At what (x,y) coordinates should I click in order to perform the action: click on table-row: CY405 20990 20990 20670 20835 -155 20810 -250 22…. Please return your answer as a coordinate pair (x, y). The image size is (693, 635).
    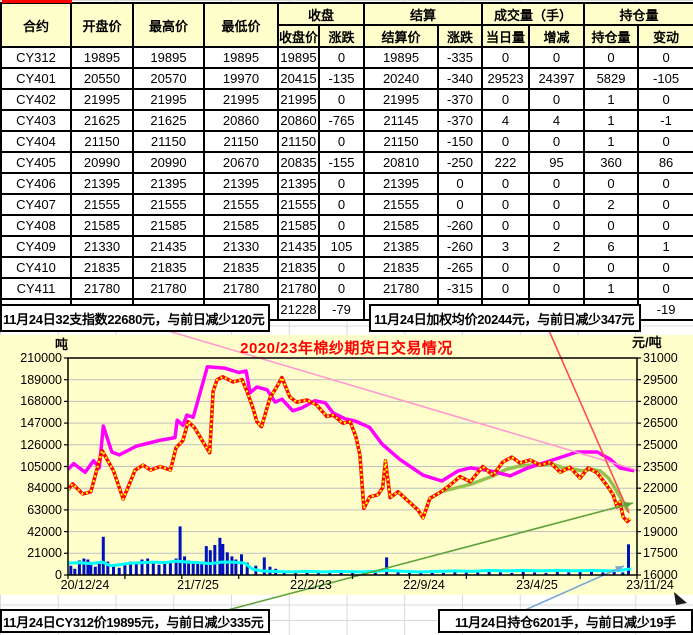
    Looking at the image, I should click on (346, 162).